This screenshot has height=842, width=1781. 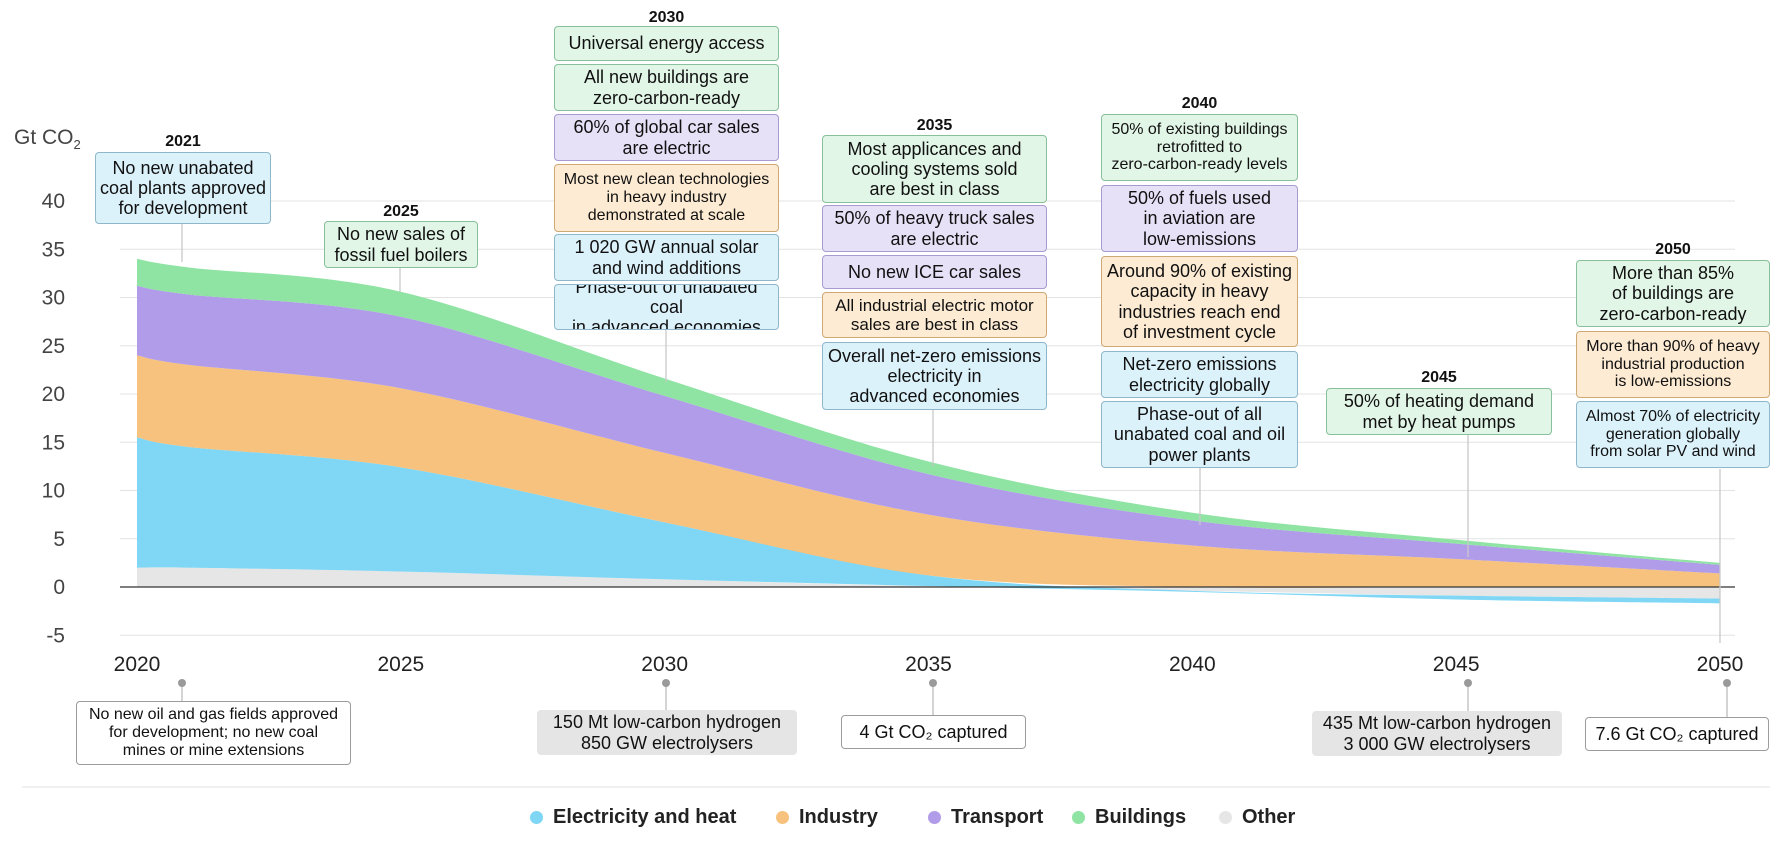 What do you see at coordinates (1439, 377) in the screenshot?
I see `milestone-year: 2045` at bounding box center [1439, 377].